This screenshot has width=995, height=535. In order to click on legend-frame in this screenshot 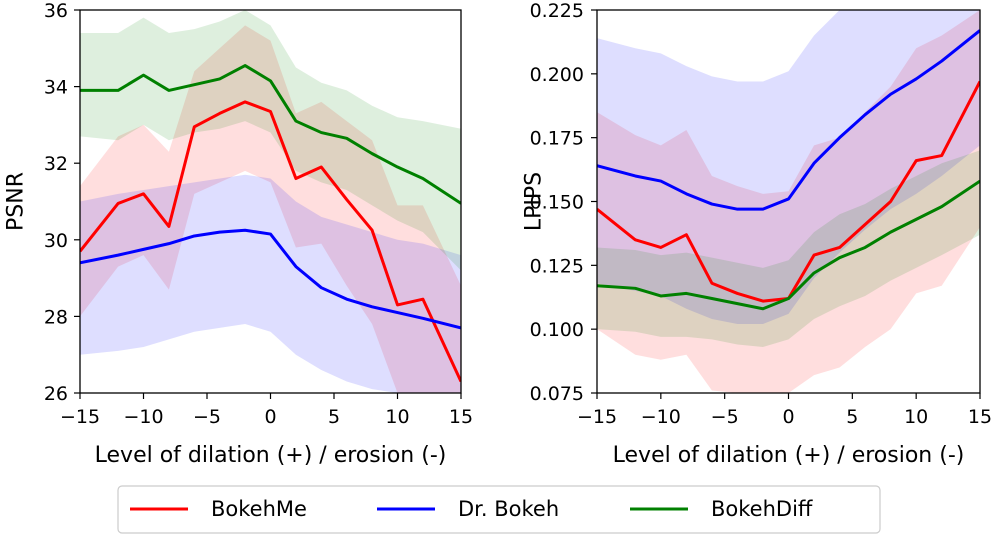, I will do `click(499, 509)`.